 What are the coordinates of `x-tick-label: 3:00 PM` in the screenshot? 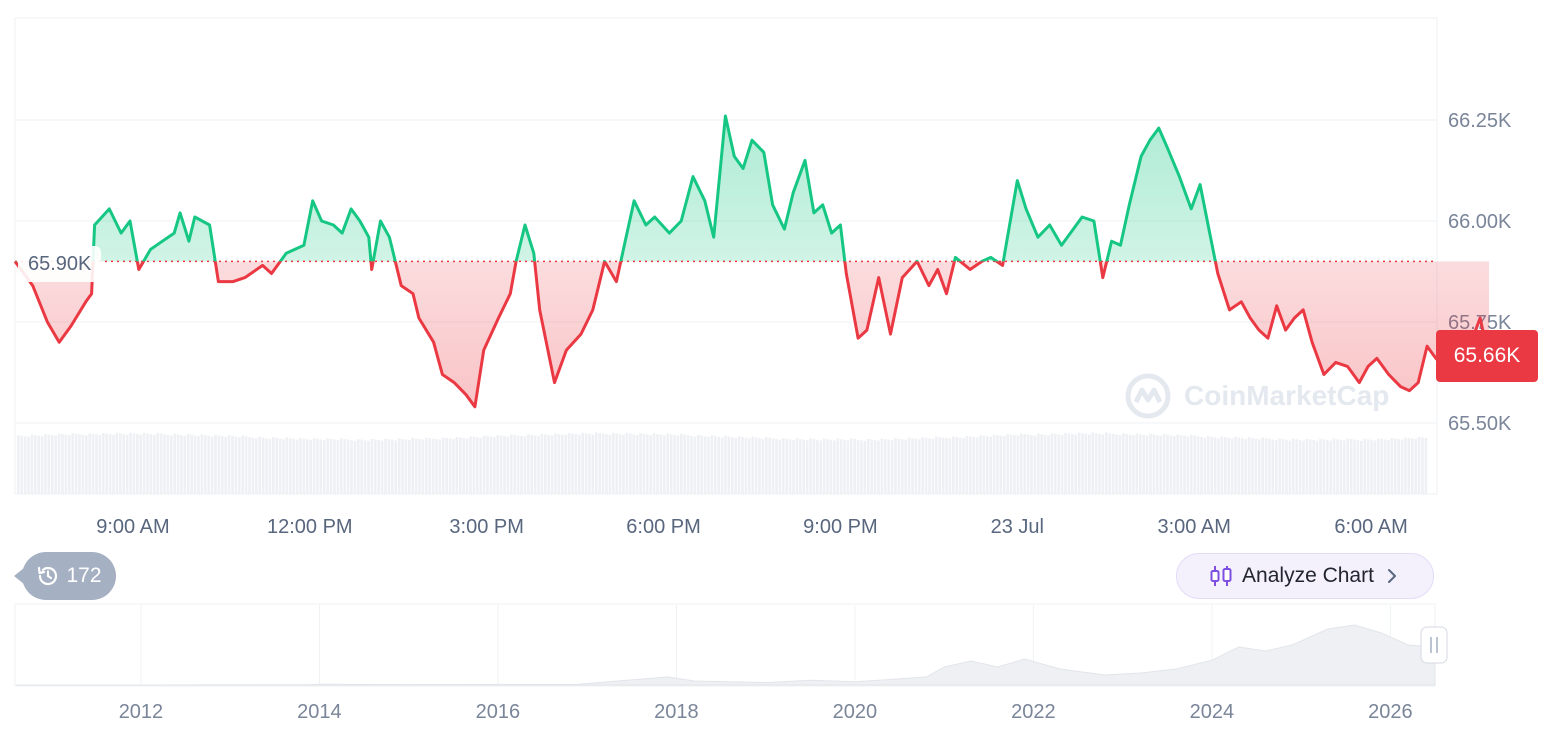 It's located at (486, 527).